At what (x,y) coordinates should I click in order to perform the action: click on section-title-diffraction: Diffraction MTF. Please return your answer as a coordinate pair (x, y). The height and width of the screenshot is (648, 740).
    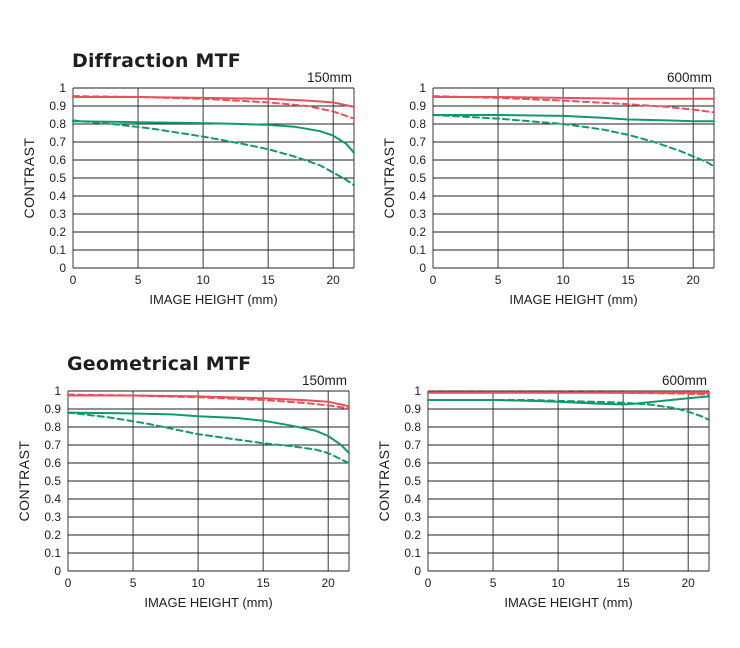
    Looking at the image, I should click on (156, 61).